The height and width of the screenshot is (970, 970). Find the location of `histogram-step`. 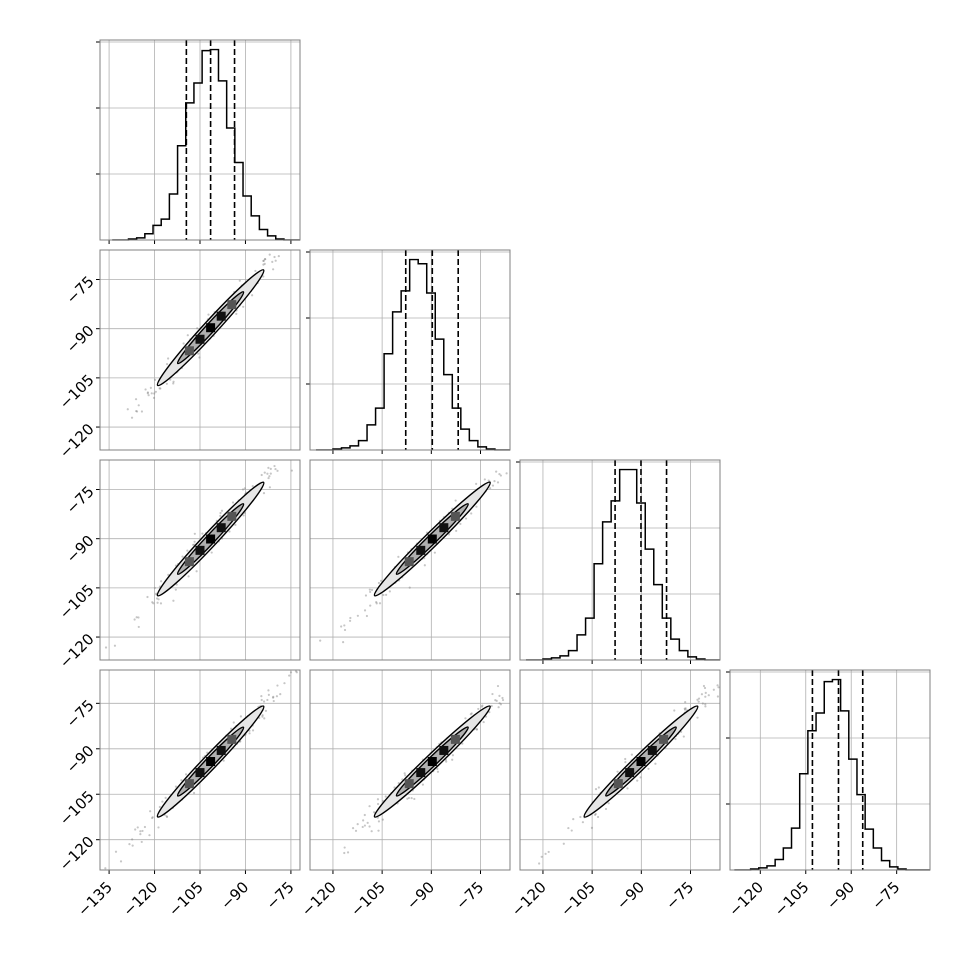

histogram-step is located at coordinates (206, 145).